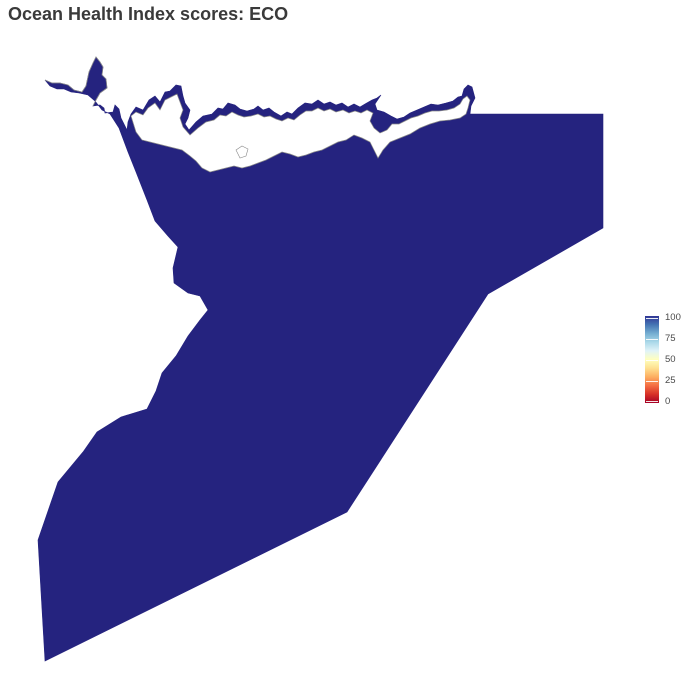 The image size is (700, 700). I want to click on legend-label-50: 50, so click(670, 359).